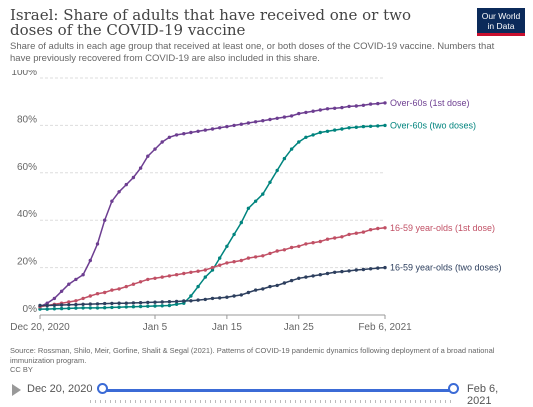 The image size is (533, 407). I want to click on timeline-end-handle, so click(453, 388).